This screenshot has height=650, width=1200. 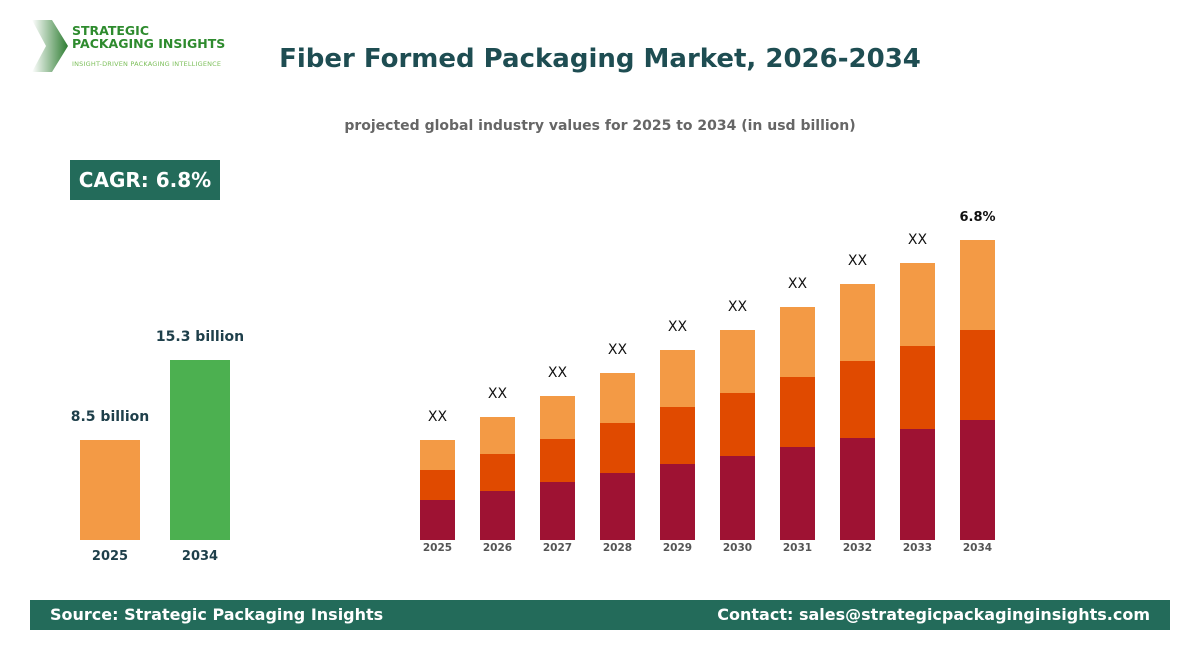 I want to click on data-label-2028: XX, so click(x=618, y=350).